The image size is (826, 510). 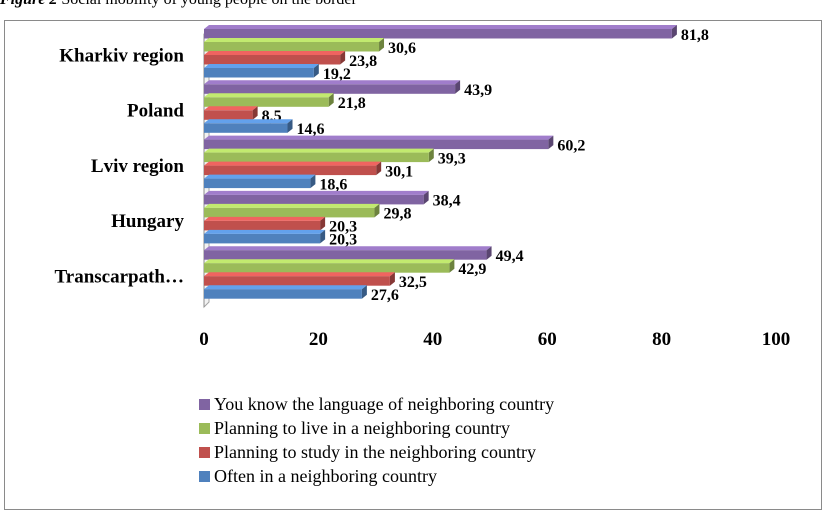 What do you see at coordinates (447, 201) in the screenshot?
I see `value-label: 38,4` at bounding box center [447, 201].